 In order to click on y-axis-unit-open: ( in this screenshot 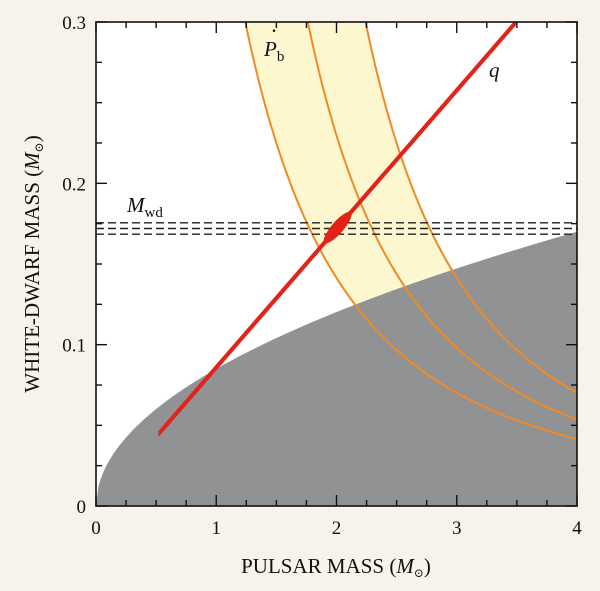, I will do `click(32, 176)`.